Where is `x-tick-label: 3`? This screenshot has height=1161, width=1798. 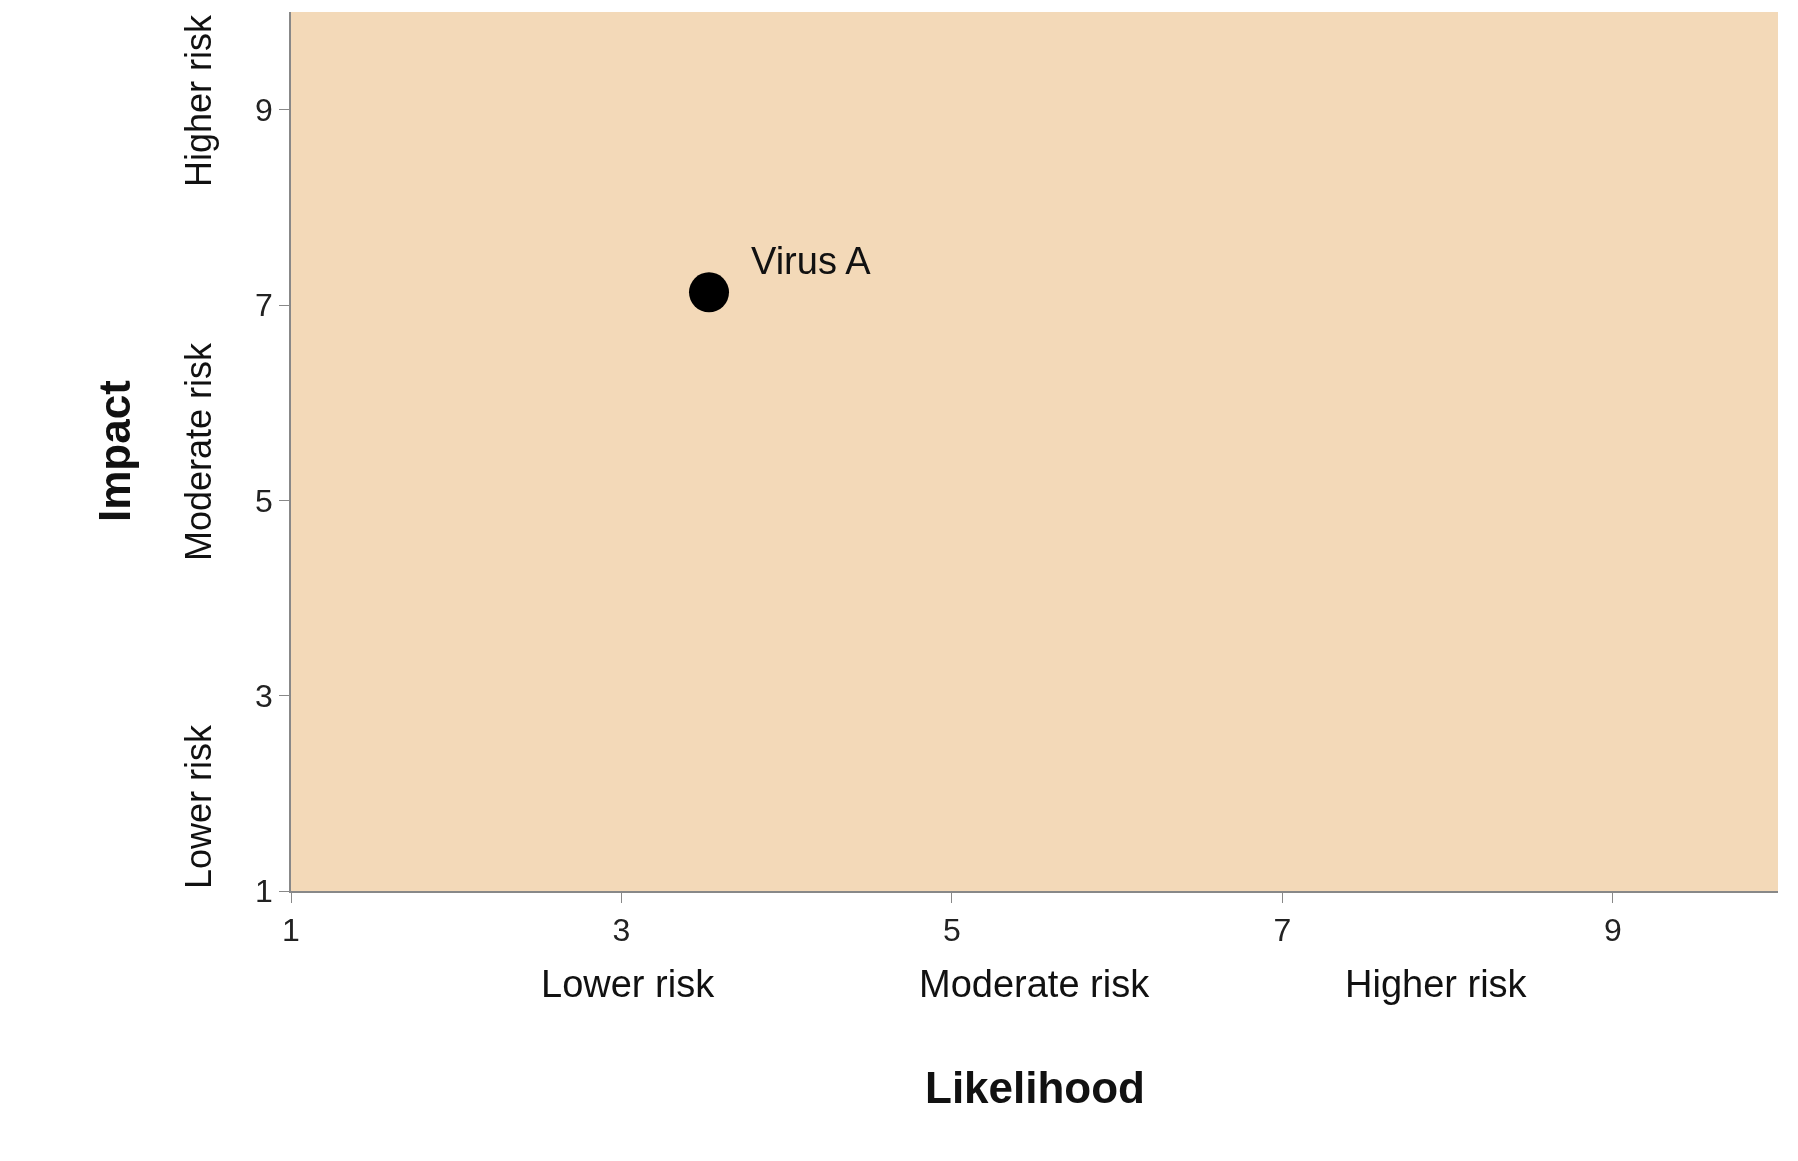 x-tick-label: 3 is located at coordinates (621, 930).